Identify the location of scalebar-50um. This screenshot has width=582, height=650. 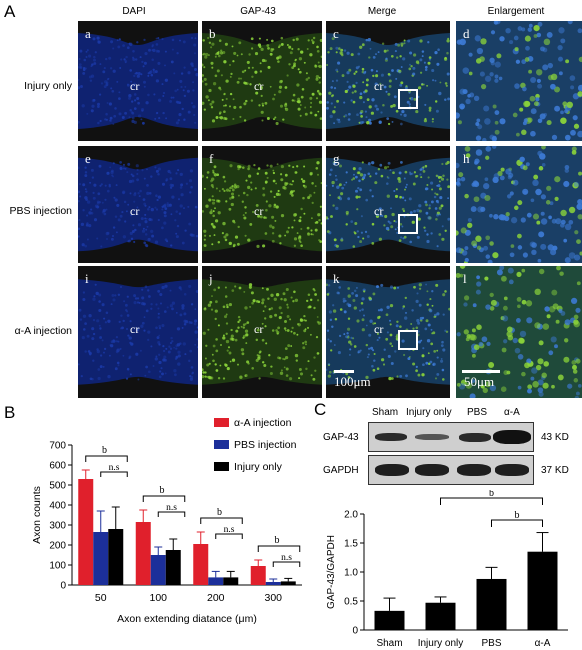
(481, 371).